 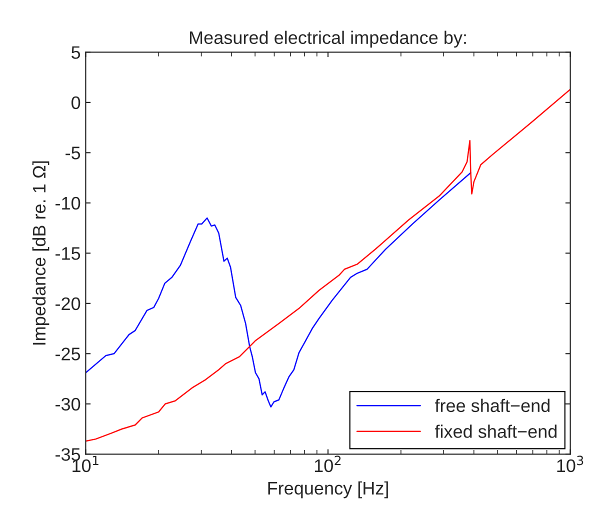 I want to click on y-tick-label: -10, so click(x=68, y=203).